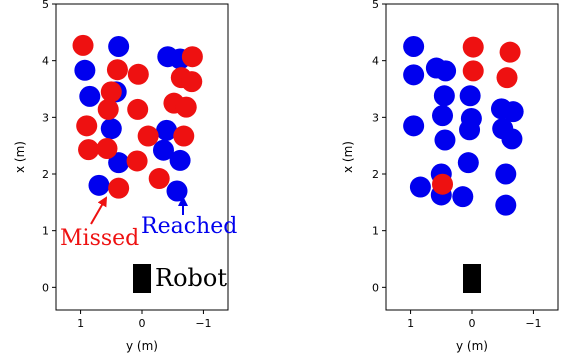 The width and height of the screenshot is (561, 356). I want to click on reached-label: Reached, so click(189, 226).